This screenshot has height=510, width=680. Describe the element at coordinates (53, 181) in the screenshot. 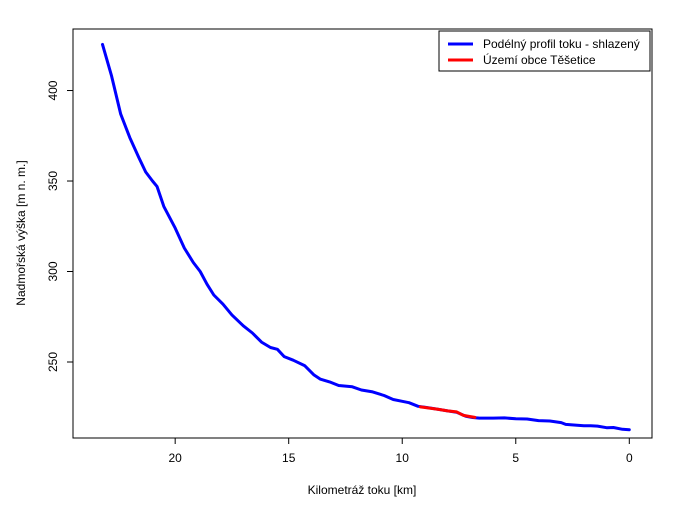

I see `y-tick-label: 350` at that location.